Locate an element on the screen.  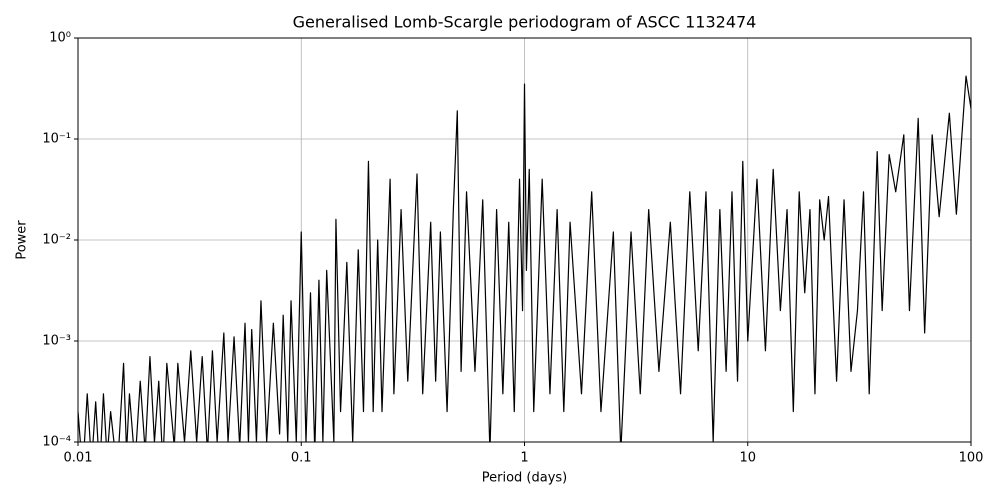
x-tick-label: 0.01 is located at coordinates (78, 458).